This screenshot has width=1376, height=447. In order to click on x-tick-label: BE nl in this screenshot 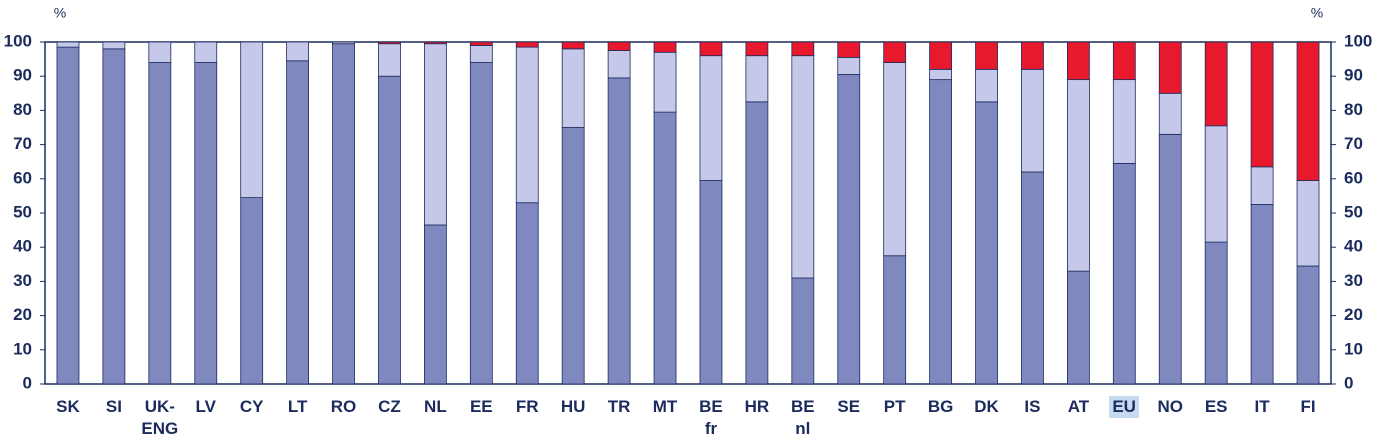, I will do `click(803, 417)`.